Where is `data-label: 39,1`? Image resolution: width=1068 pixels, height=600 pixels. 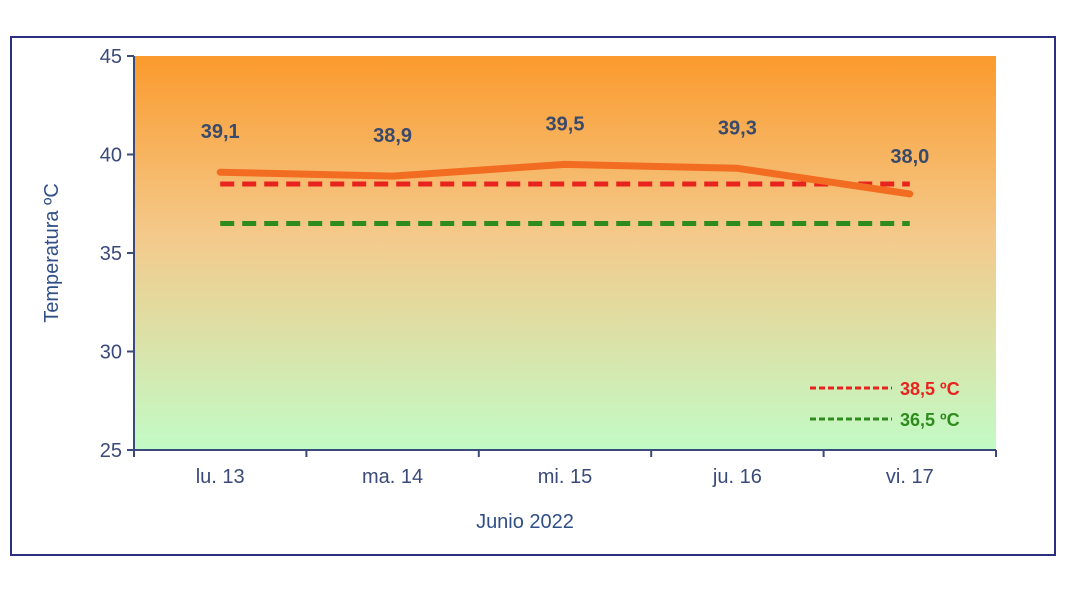 data-label: 39,1 is located at coordinates (220, 132).